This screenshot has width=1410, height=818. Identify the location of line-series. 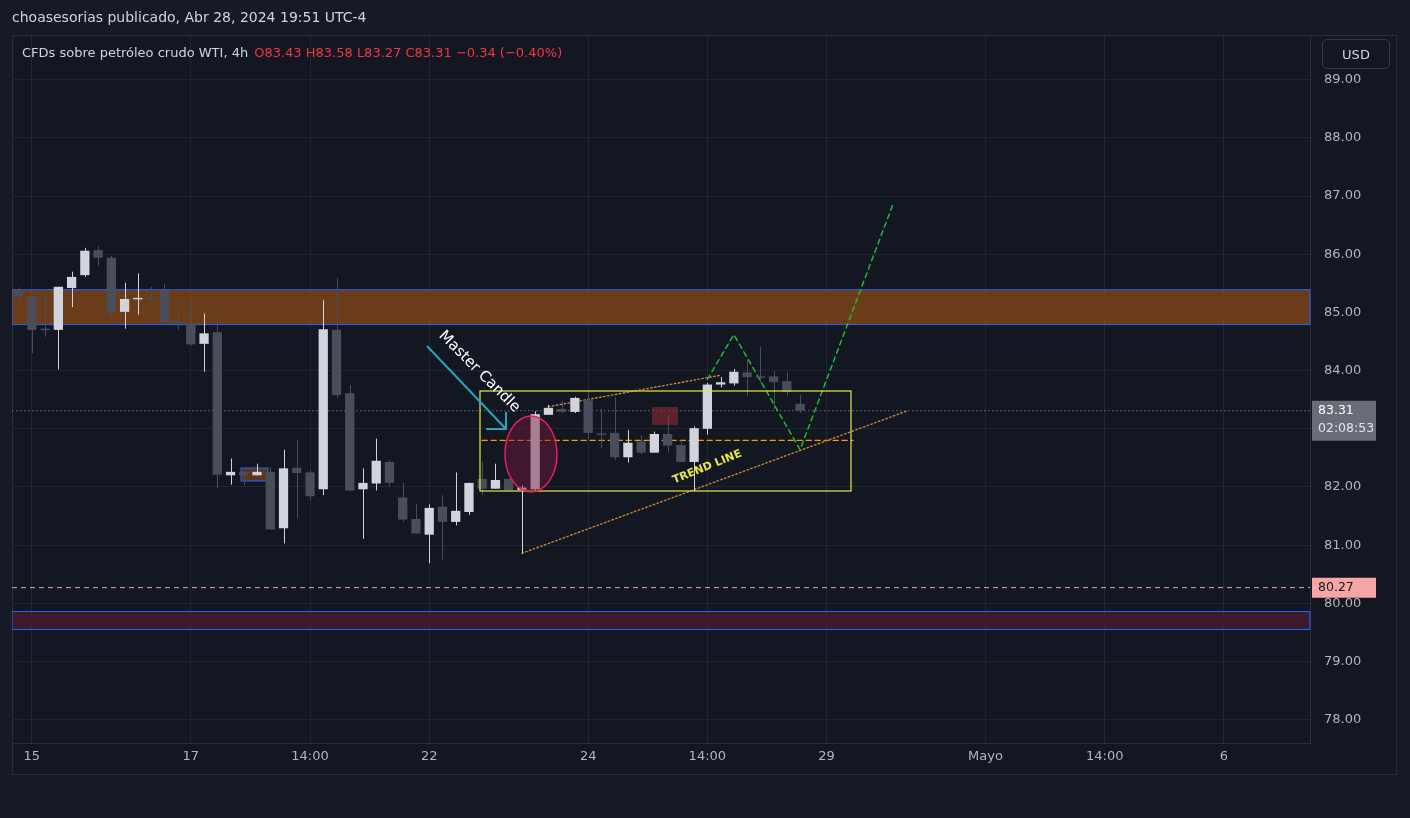
(800, 327).